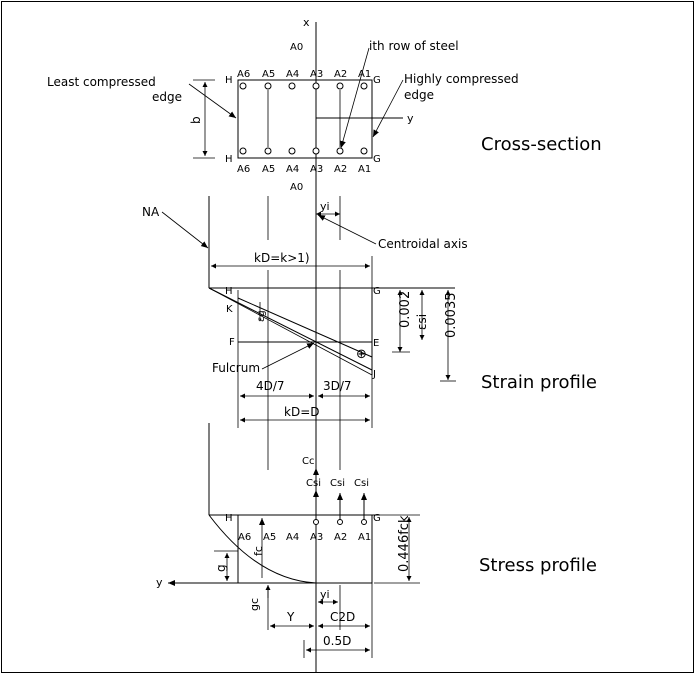 This screenshot has width=695, height=674. Describe the element at coordinates (374, 374) in the screenshot. I see `strain-j-label: J` at that location.